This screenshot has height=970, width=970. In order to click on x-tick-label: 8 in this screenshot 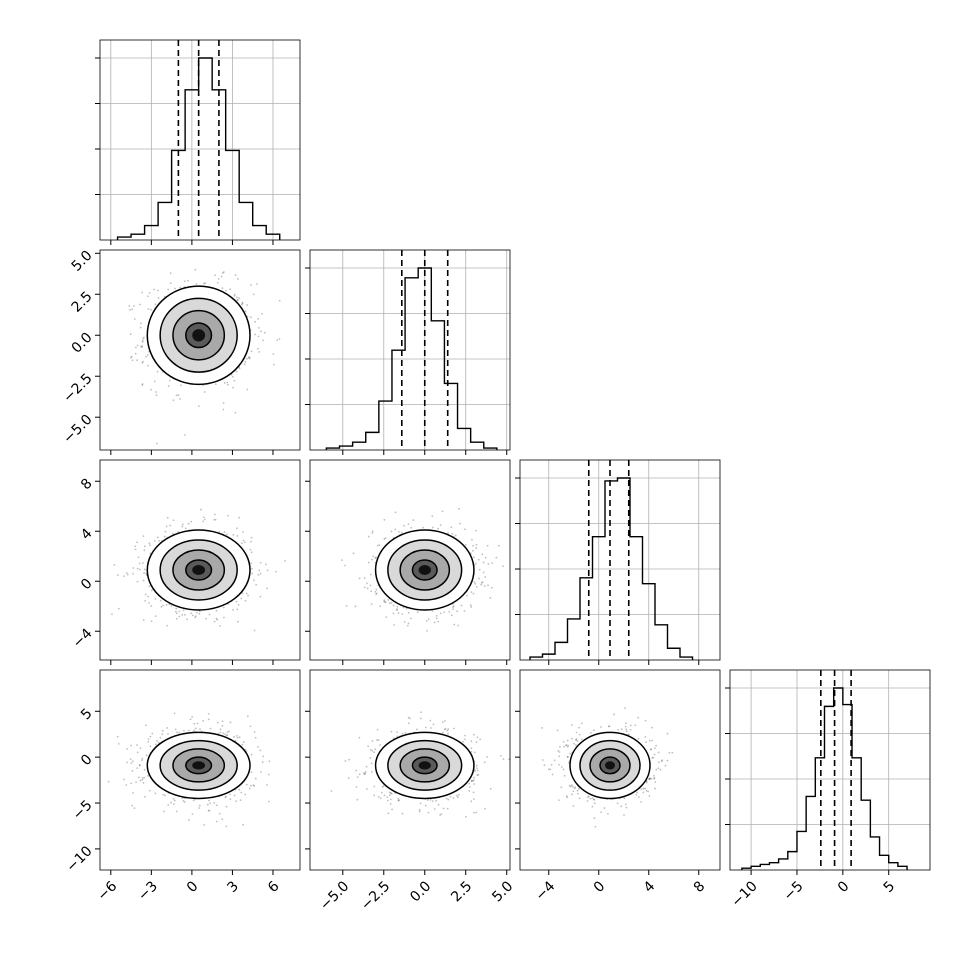, I will do `click(700, 887)`.